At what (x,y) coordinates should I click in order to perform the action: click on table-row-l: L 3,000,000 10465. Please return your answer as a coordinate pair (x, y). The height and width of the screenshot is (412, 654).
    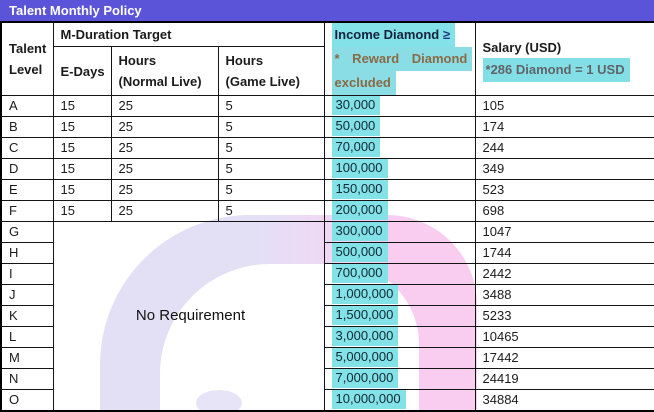
    Looking at the image, I should click on (327, 336).